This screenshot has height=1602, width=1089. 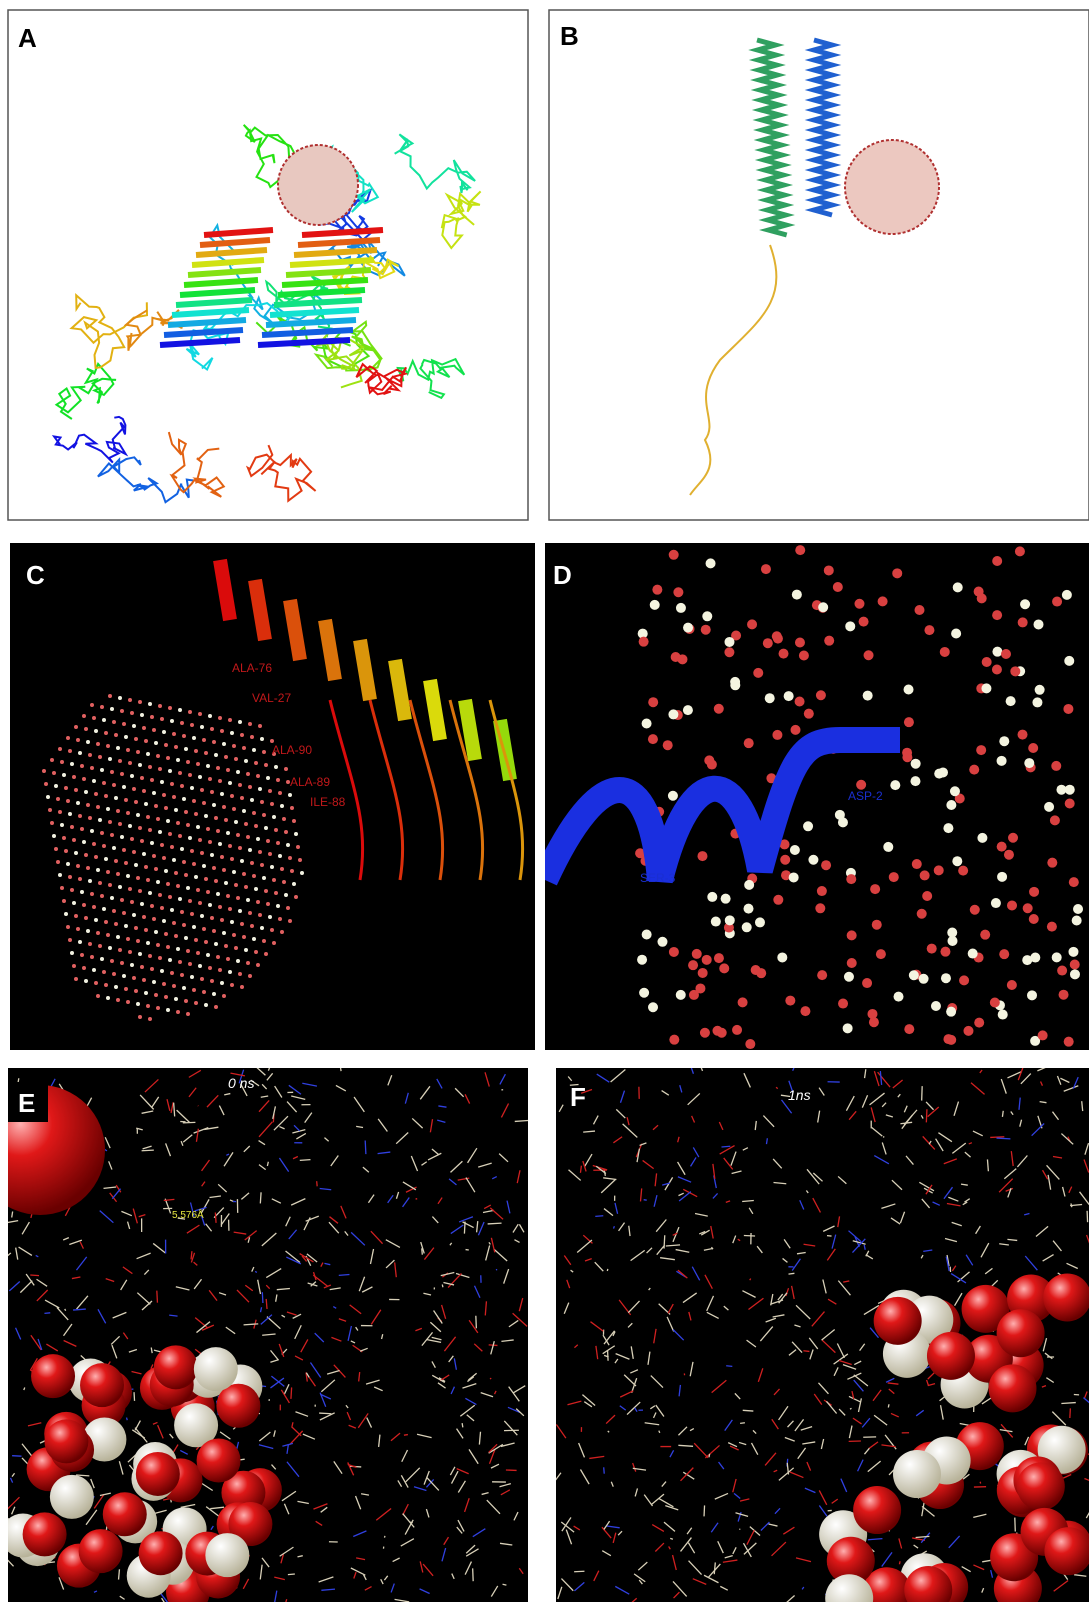 I want to click on helix, so click(x=823, y=127).